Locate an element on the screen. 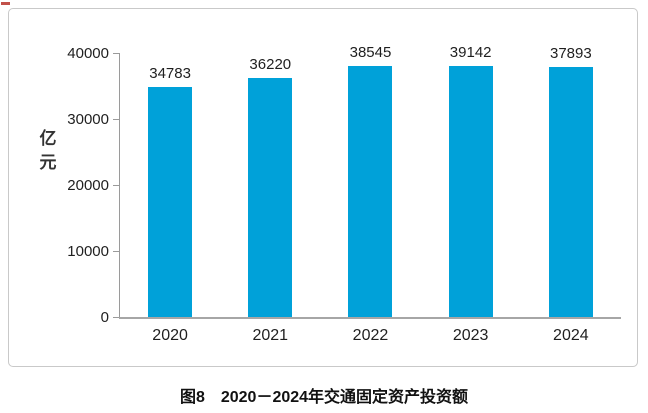 The image size is (648, 413). x-tick-label: 2024 is located at coordinates (571, 335).